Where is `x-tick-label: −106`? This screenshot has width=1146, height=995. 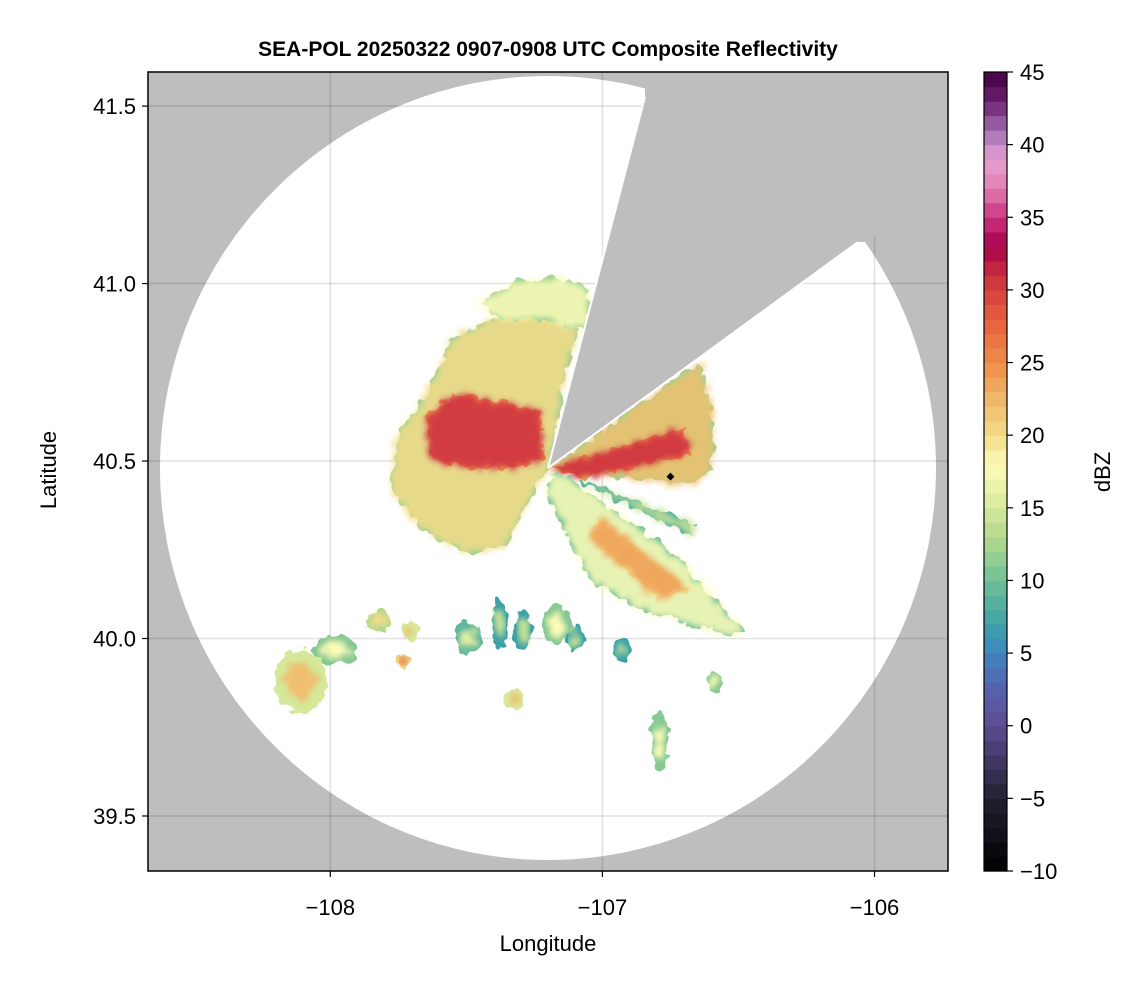
x-tick-label: −106 is located at coordinates (875, 907).